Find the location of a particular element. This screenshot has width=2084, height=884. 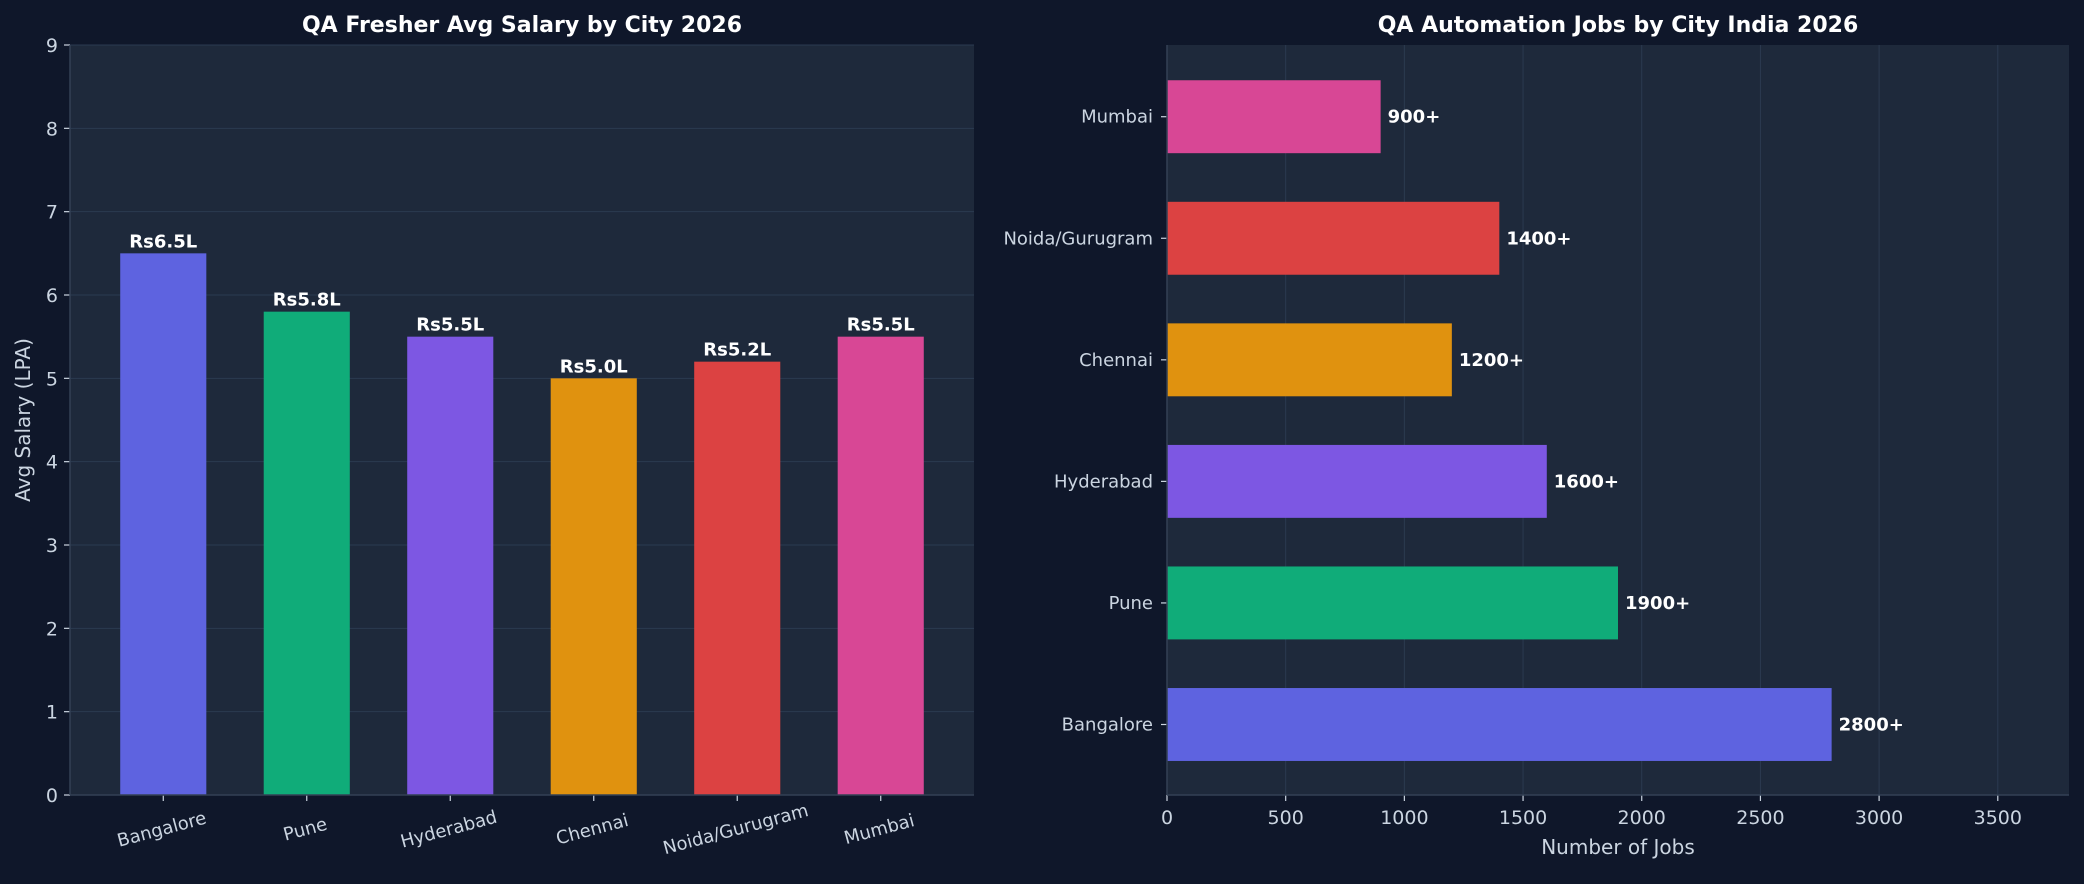

jobs-x-tick-label: 500 is located at coordinates (1286, 818).